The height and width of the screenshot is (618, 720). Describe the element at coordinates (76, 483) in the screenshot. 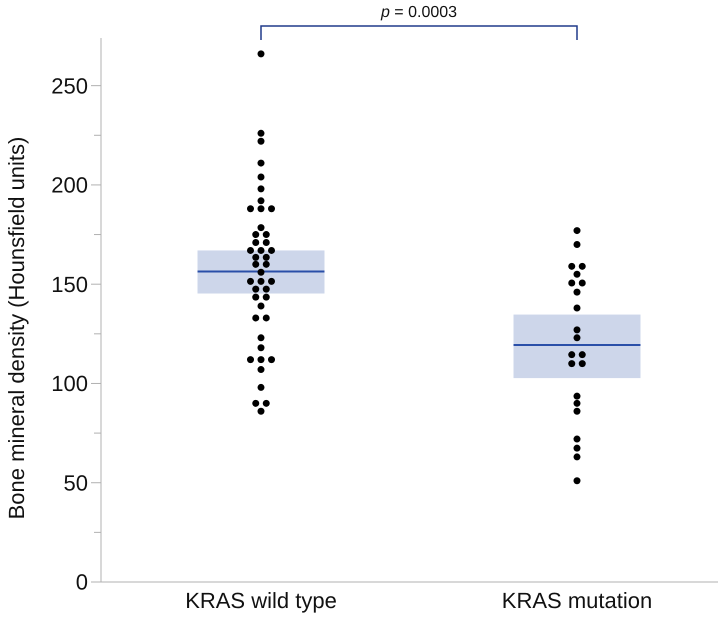

I see `y-tick-label: 50` at that location.